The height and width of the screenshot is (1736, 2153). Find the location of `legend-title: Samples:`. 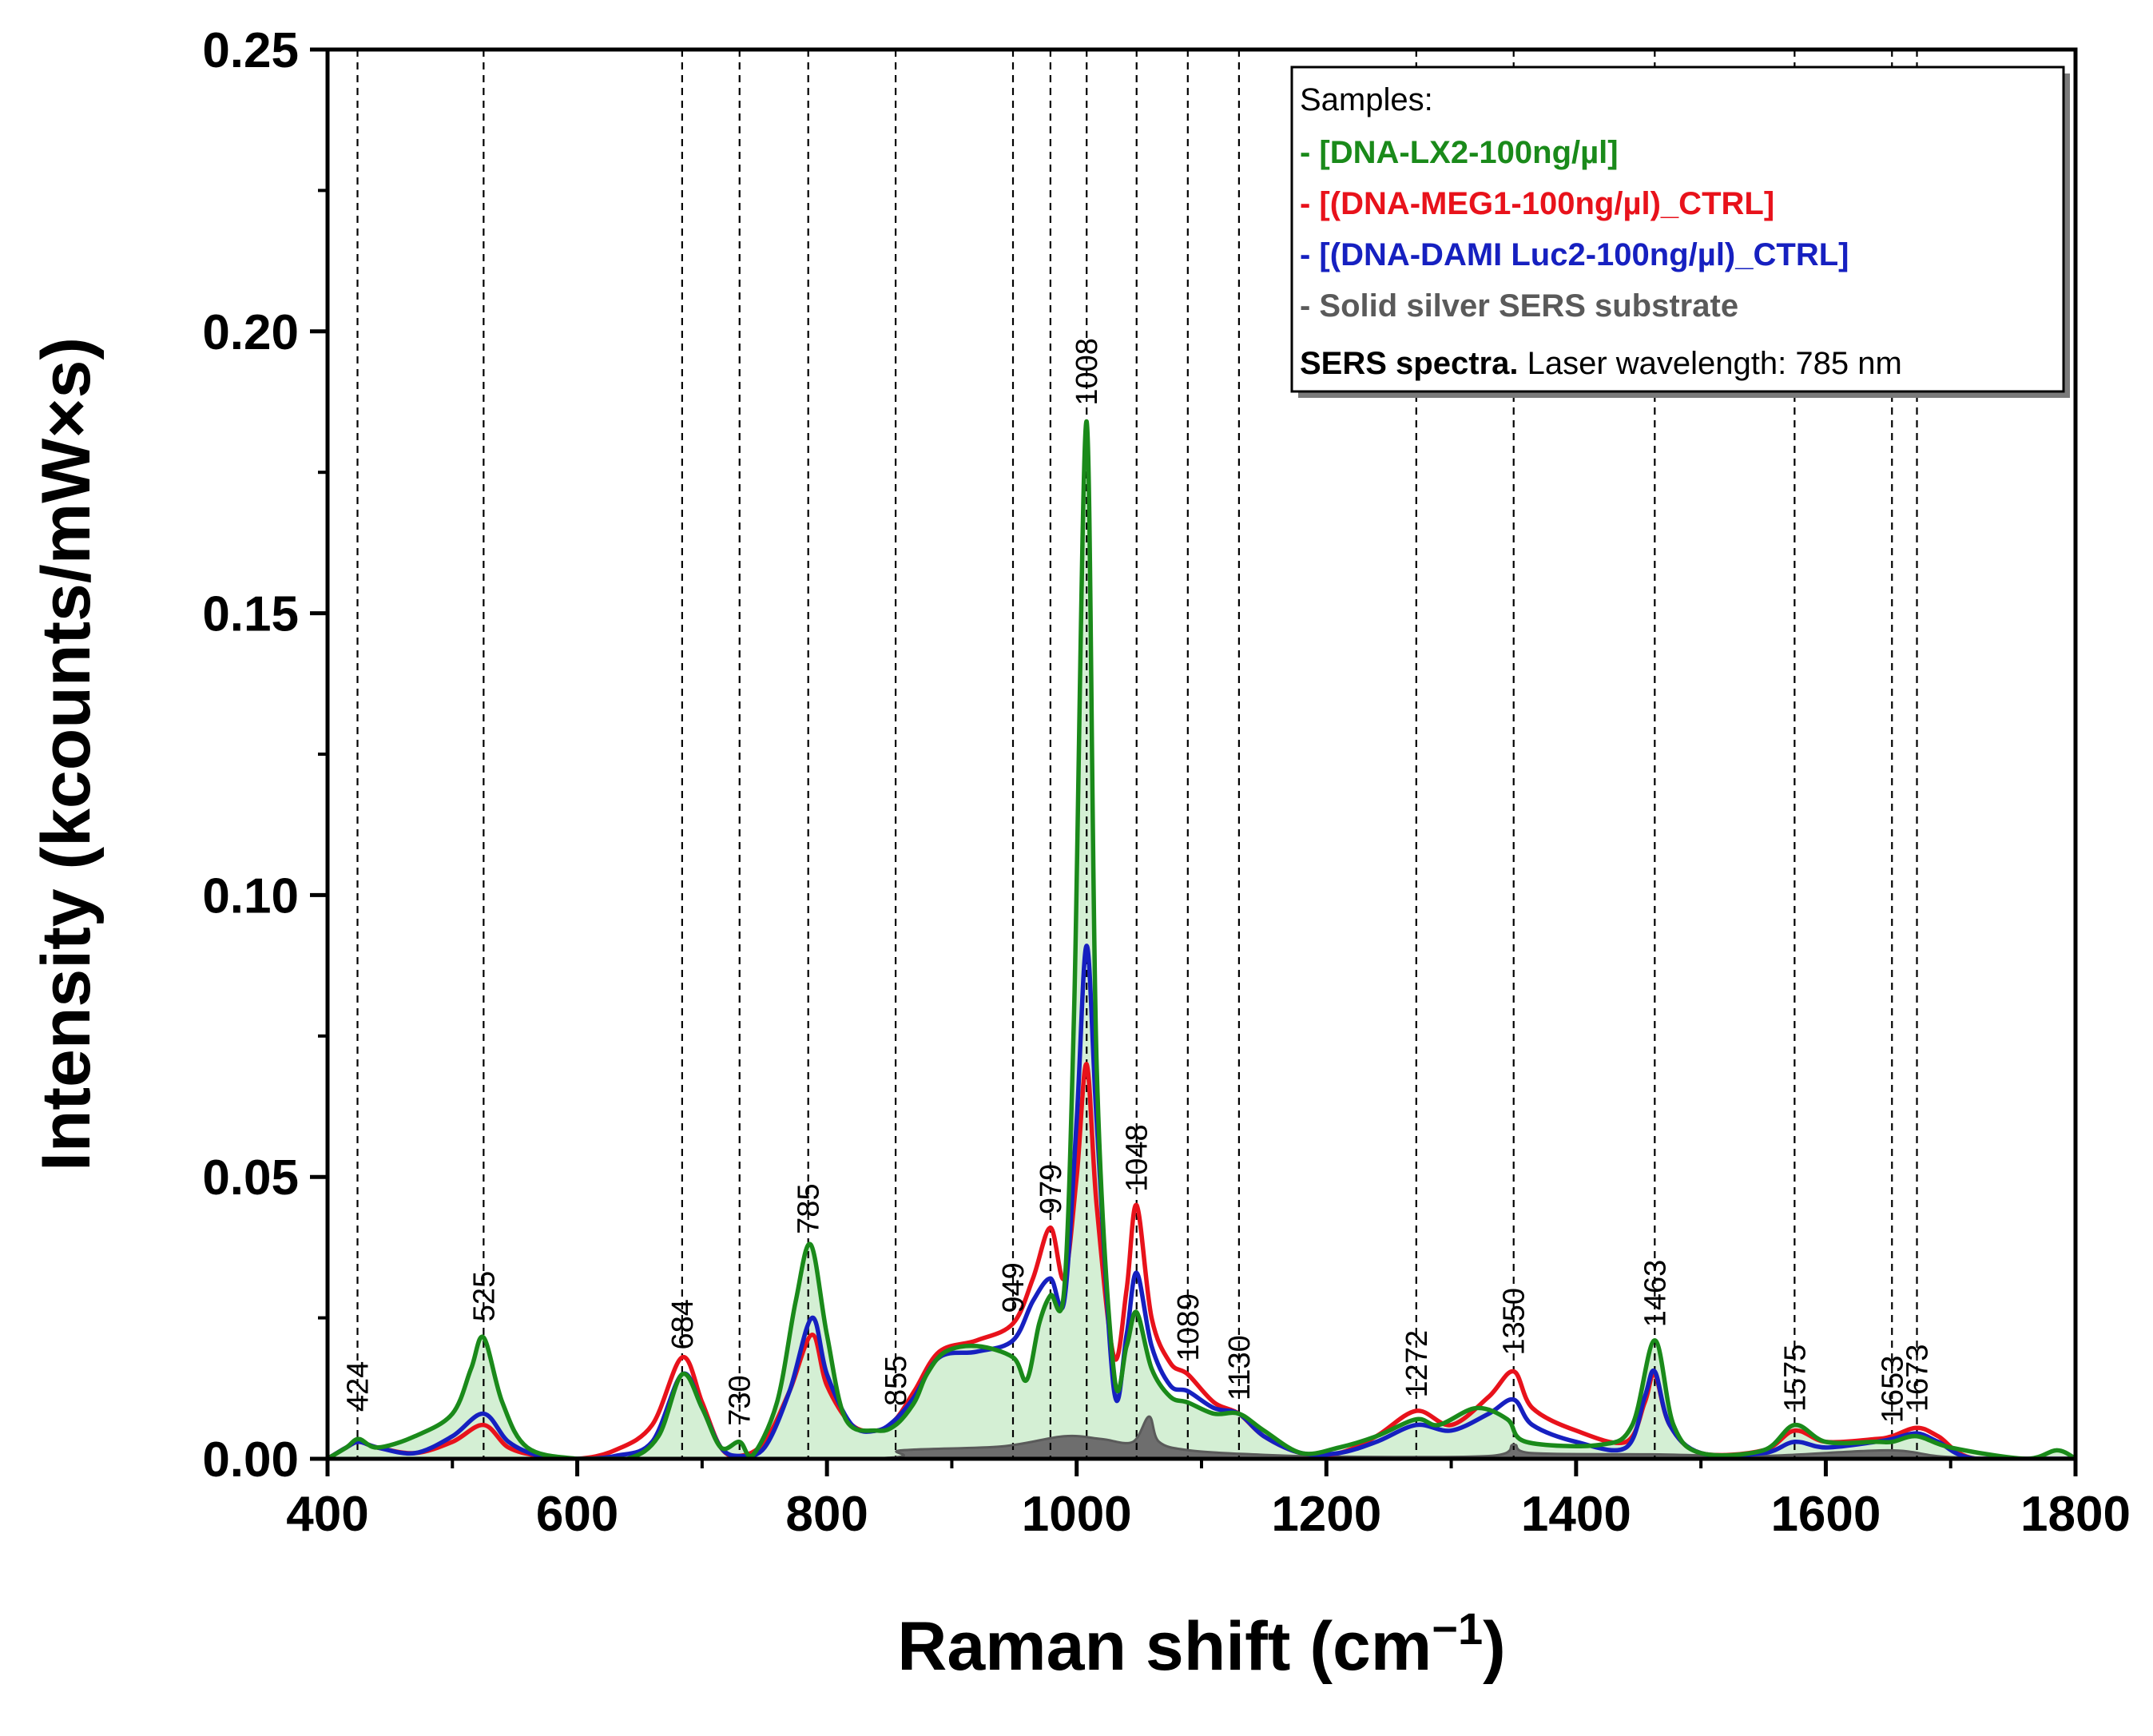

legend-title: Samples: is located at coordinates (1366, 99).